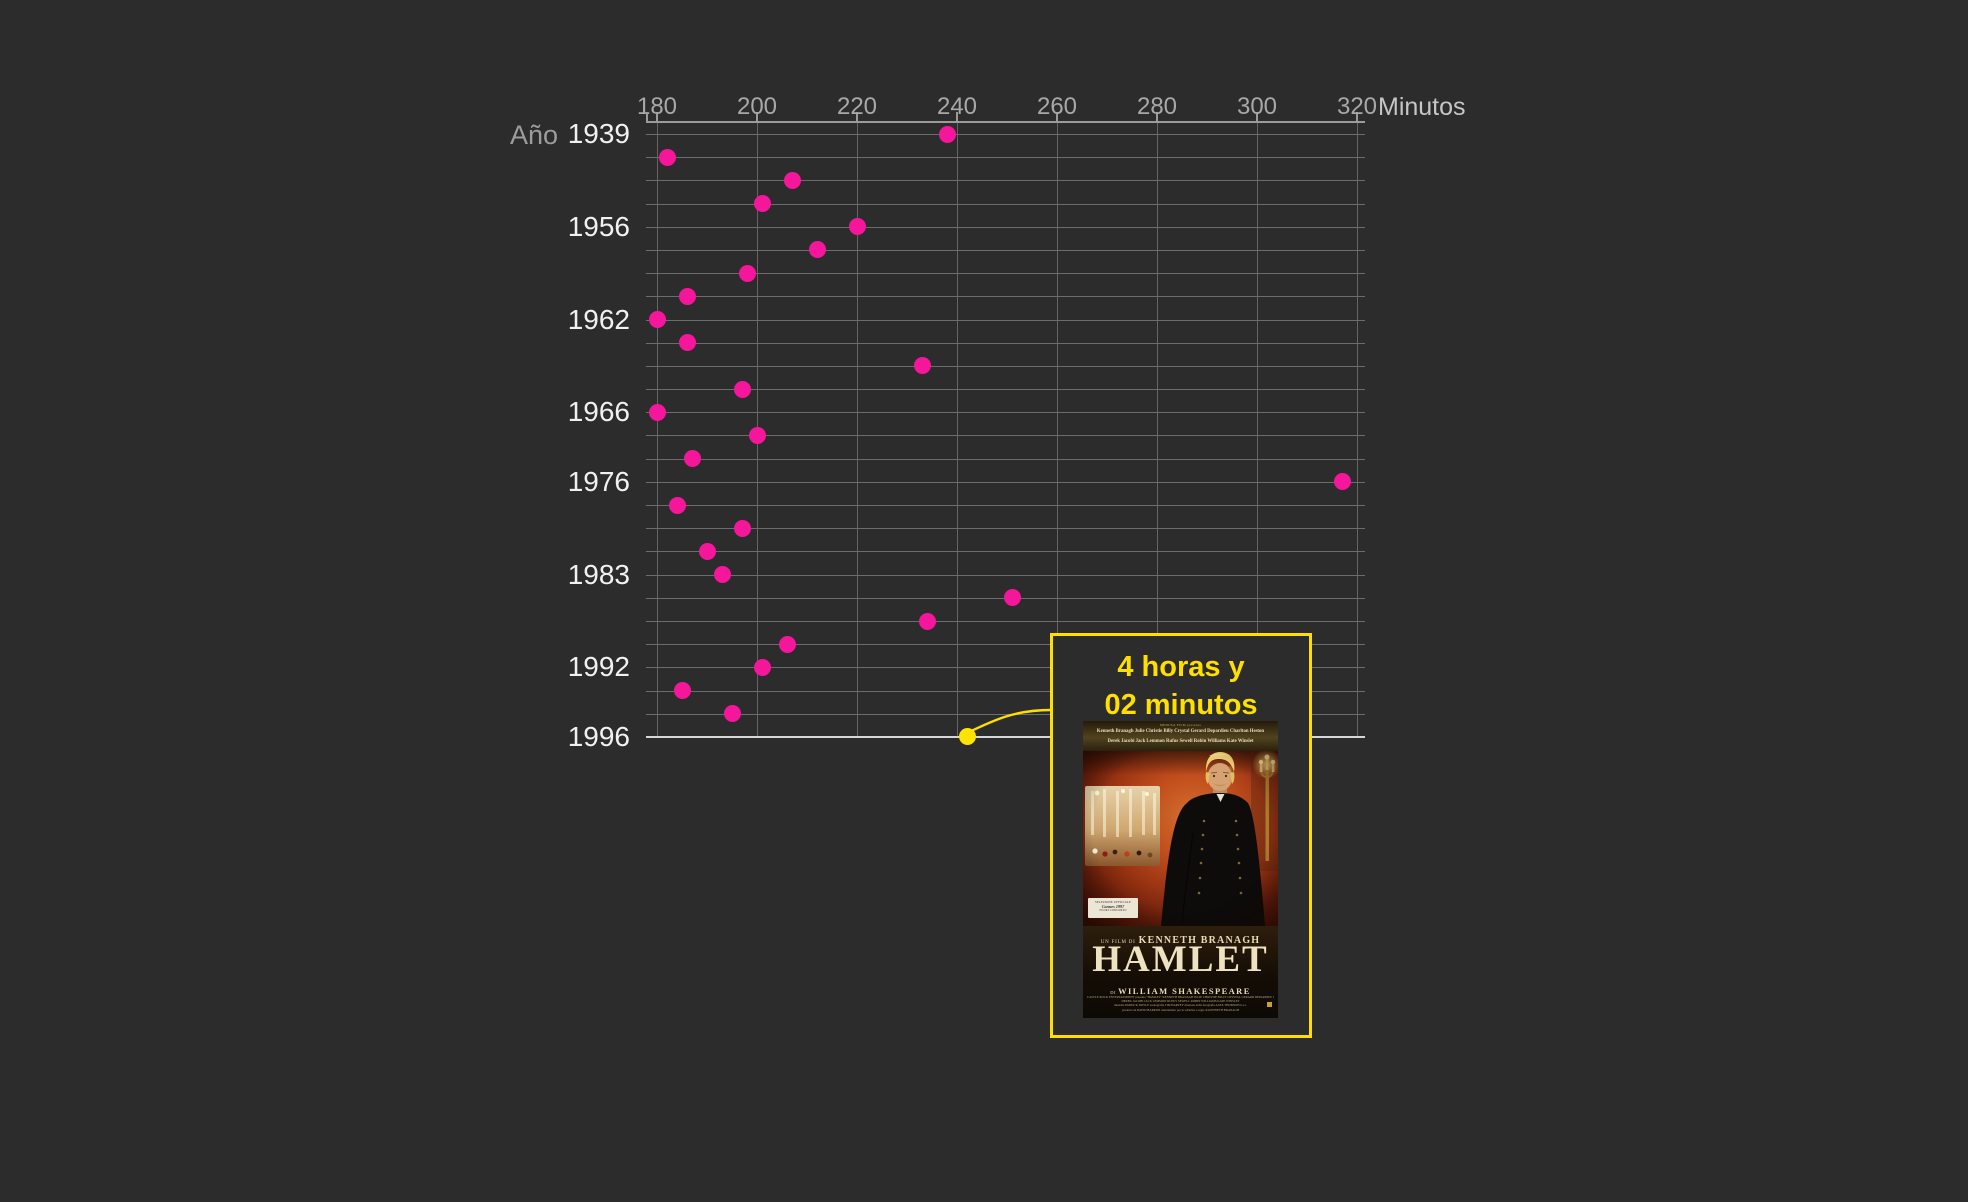 This screenshot has width=1968, height=1202. I want to click on x-axis-tick-label: 300, so click(1257, 106).